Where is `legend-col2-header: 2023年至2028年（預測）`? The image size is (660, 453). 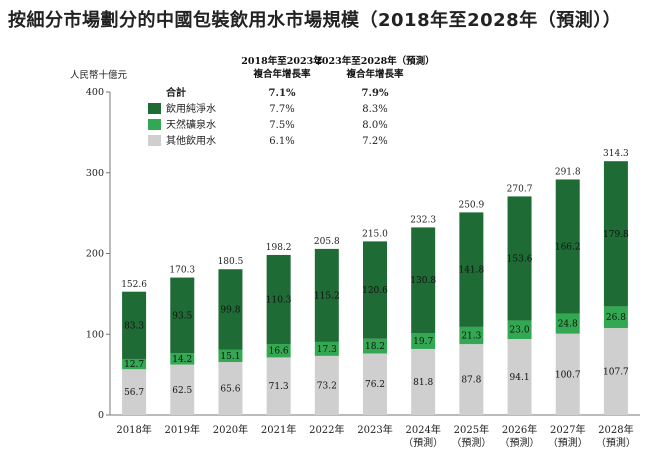 legend-col2-header: 2023年至2028年（預測） is located at coordinates (374, 61).